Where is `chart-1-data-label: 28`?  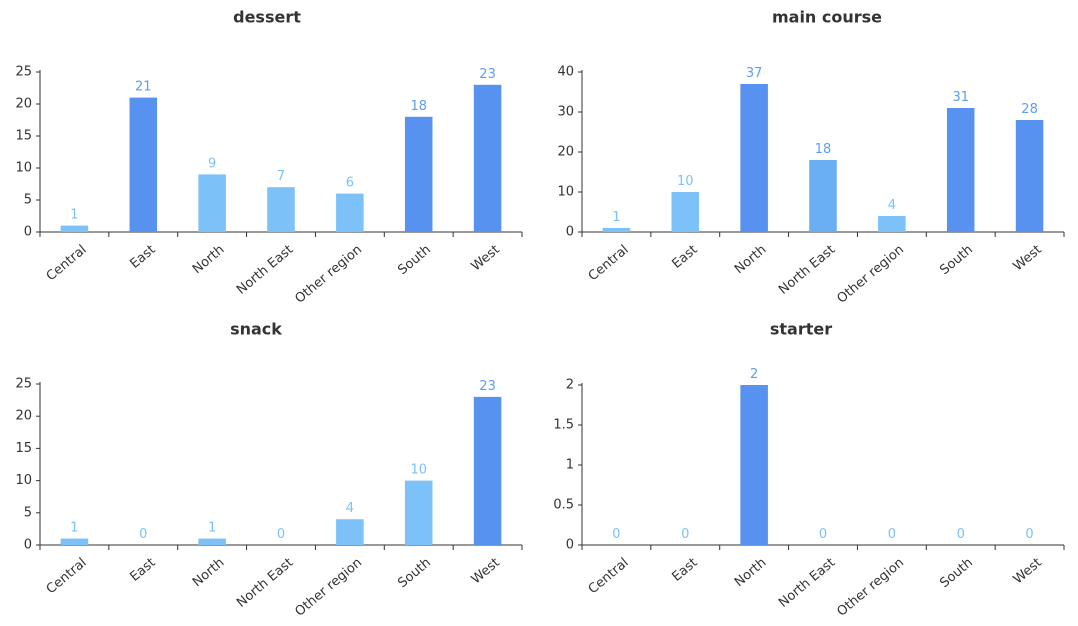
chart-1-data-label: 28 is located at coordinates (1029, 109).